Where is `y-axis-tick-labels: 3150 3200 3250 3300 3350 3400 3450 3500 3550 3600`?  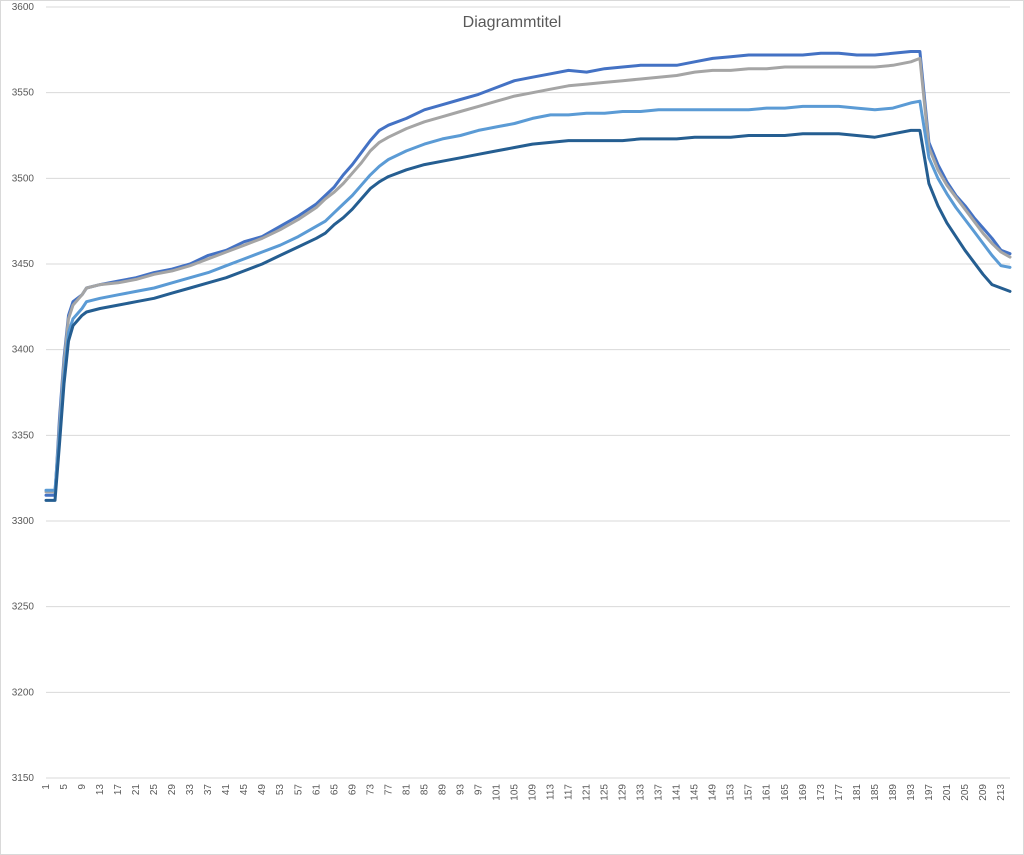
y-axis-tick-labels: 3150 3200 3250 3300 3350 3400 3450 3500 3550 3600 is located at coordinates (23, 393).